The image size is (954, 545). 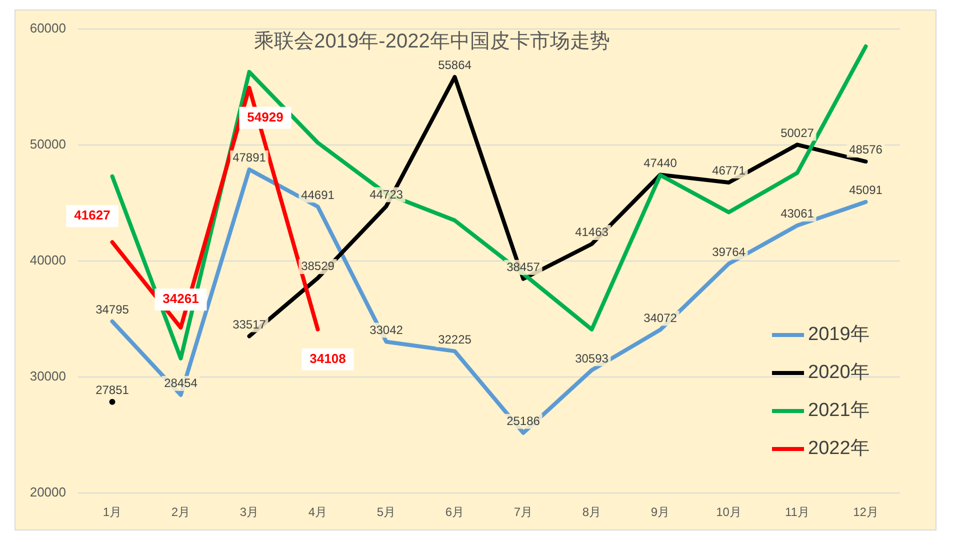 What do you see at coordinates (591, 232) in the screenshot?
I see `data-label: 41463` at bounding box center [591, 232].